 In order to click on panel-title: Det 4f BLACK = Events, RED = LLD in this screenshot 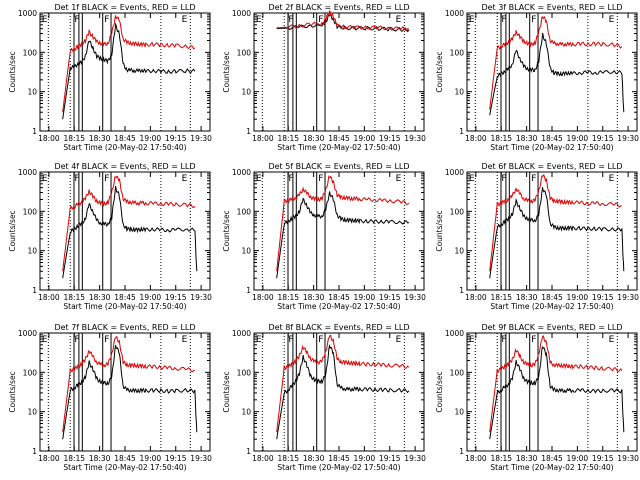, I will do `click(124, 166)`.